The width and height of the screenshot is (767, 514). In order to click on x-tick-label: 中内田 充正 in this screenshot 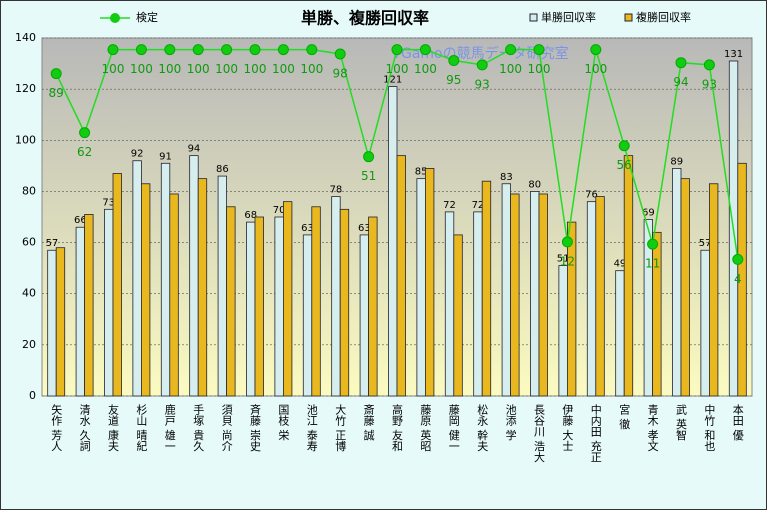, I will do `click(595, 433)`.